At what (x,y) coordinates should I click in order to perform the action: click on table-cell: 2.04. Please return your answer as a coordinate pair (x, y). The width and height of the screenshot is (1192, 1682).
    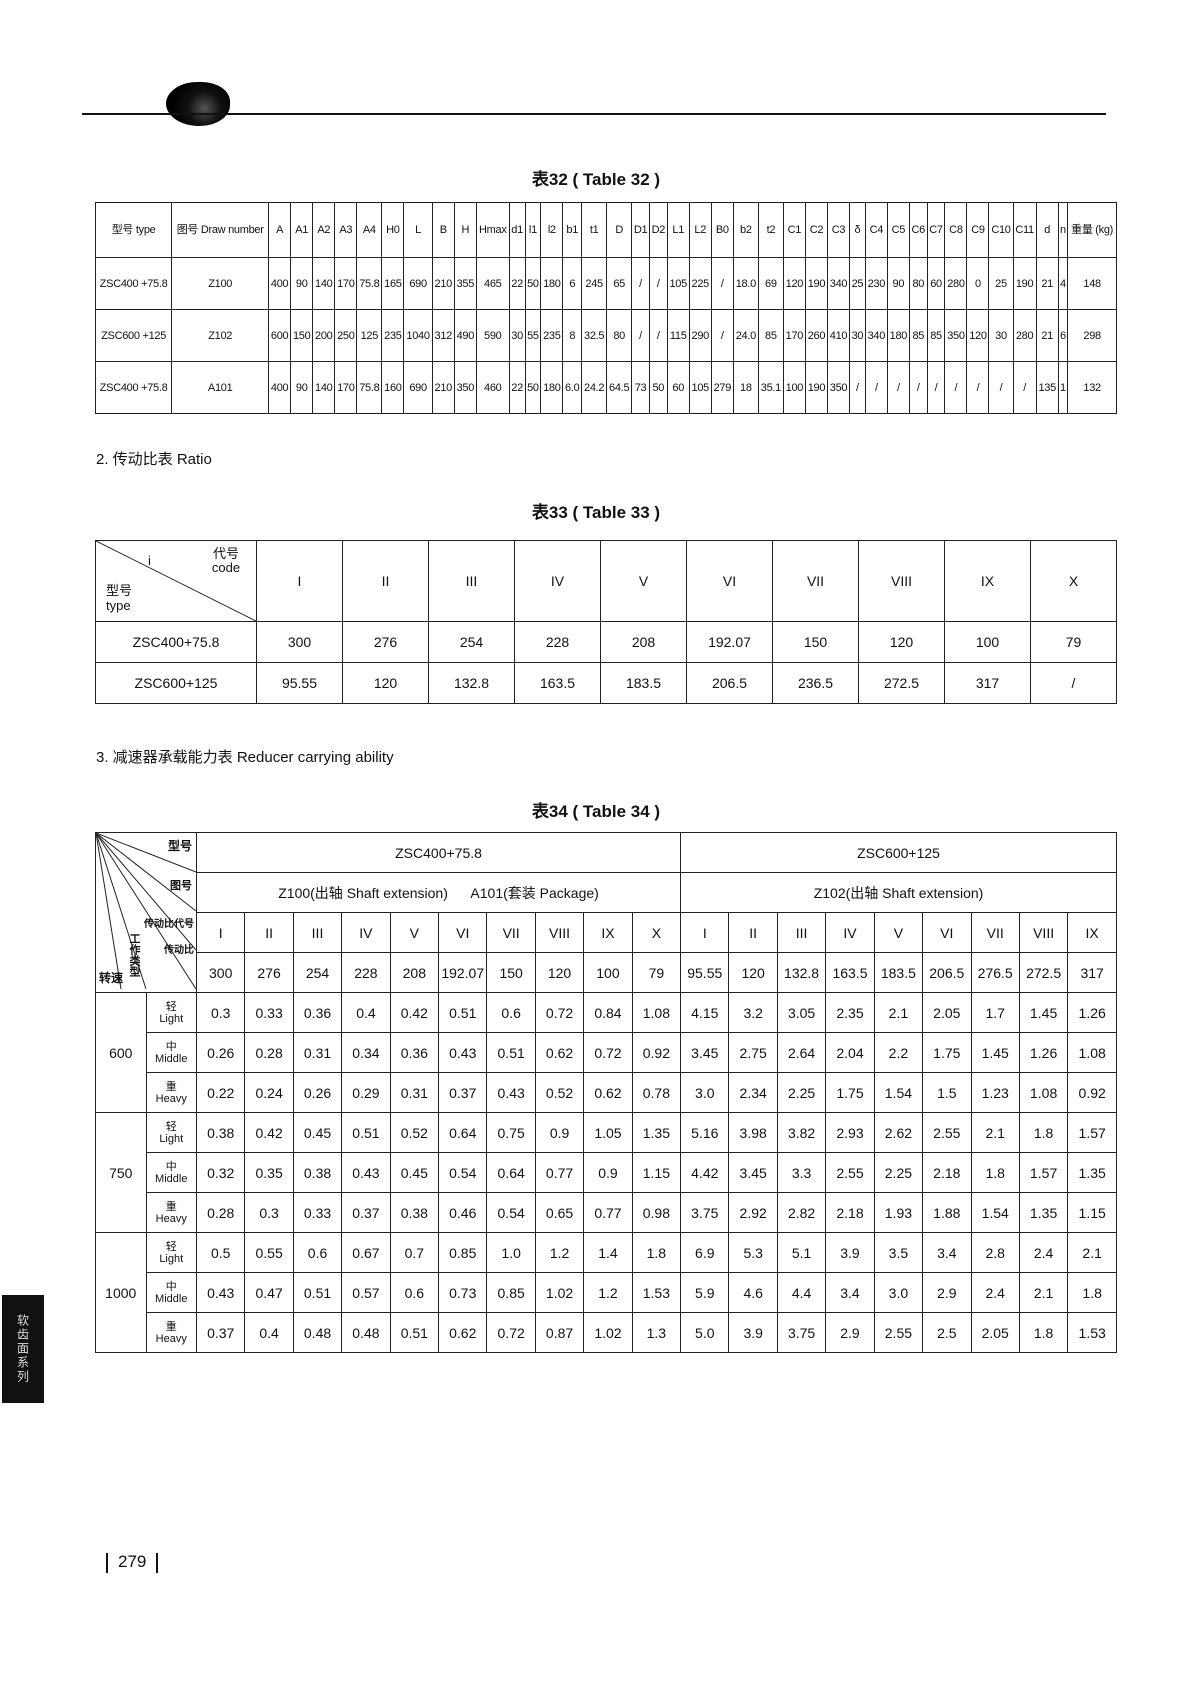
    Looking at the image, I should click on (850, 1052).